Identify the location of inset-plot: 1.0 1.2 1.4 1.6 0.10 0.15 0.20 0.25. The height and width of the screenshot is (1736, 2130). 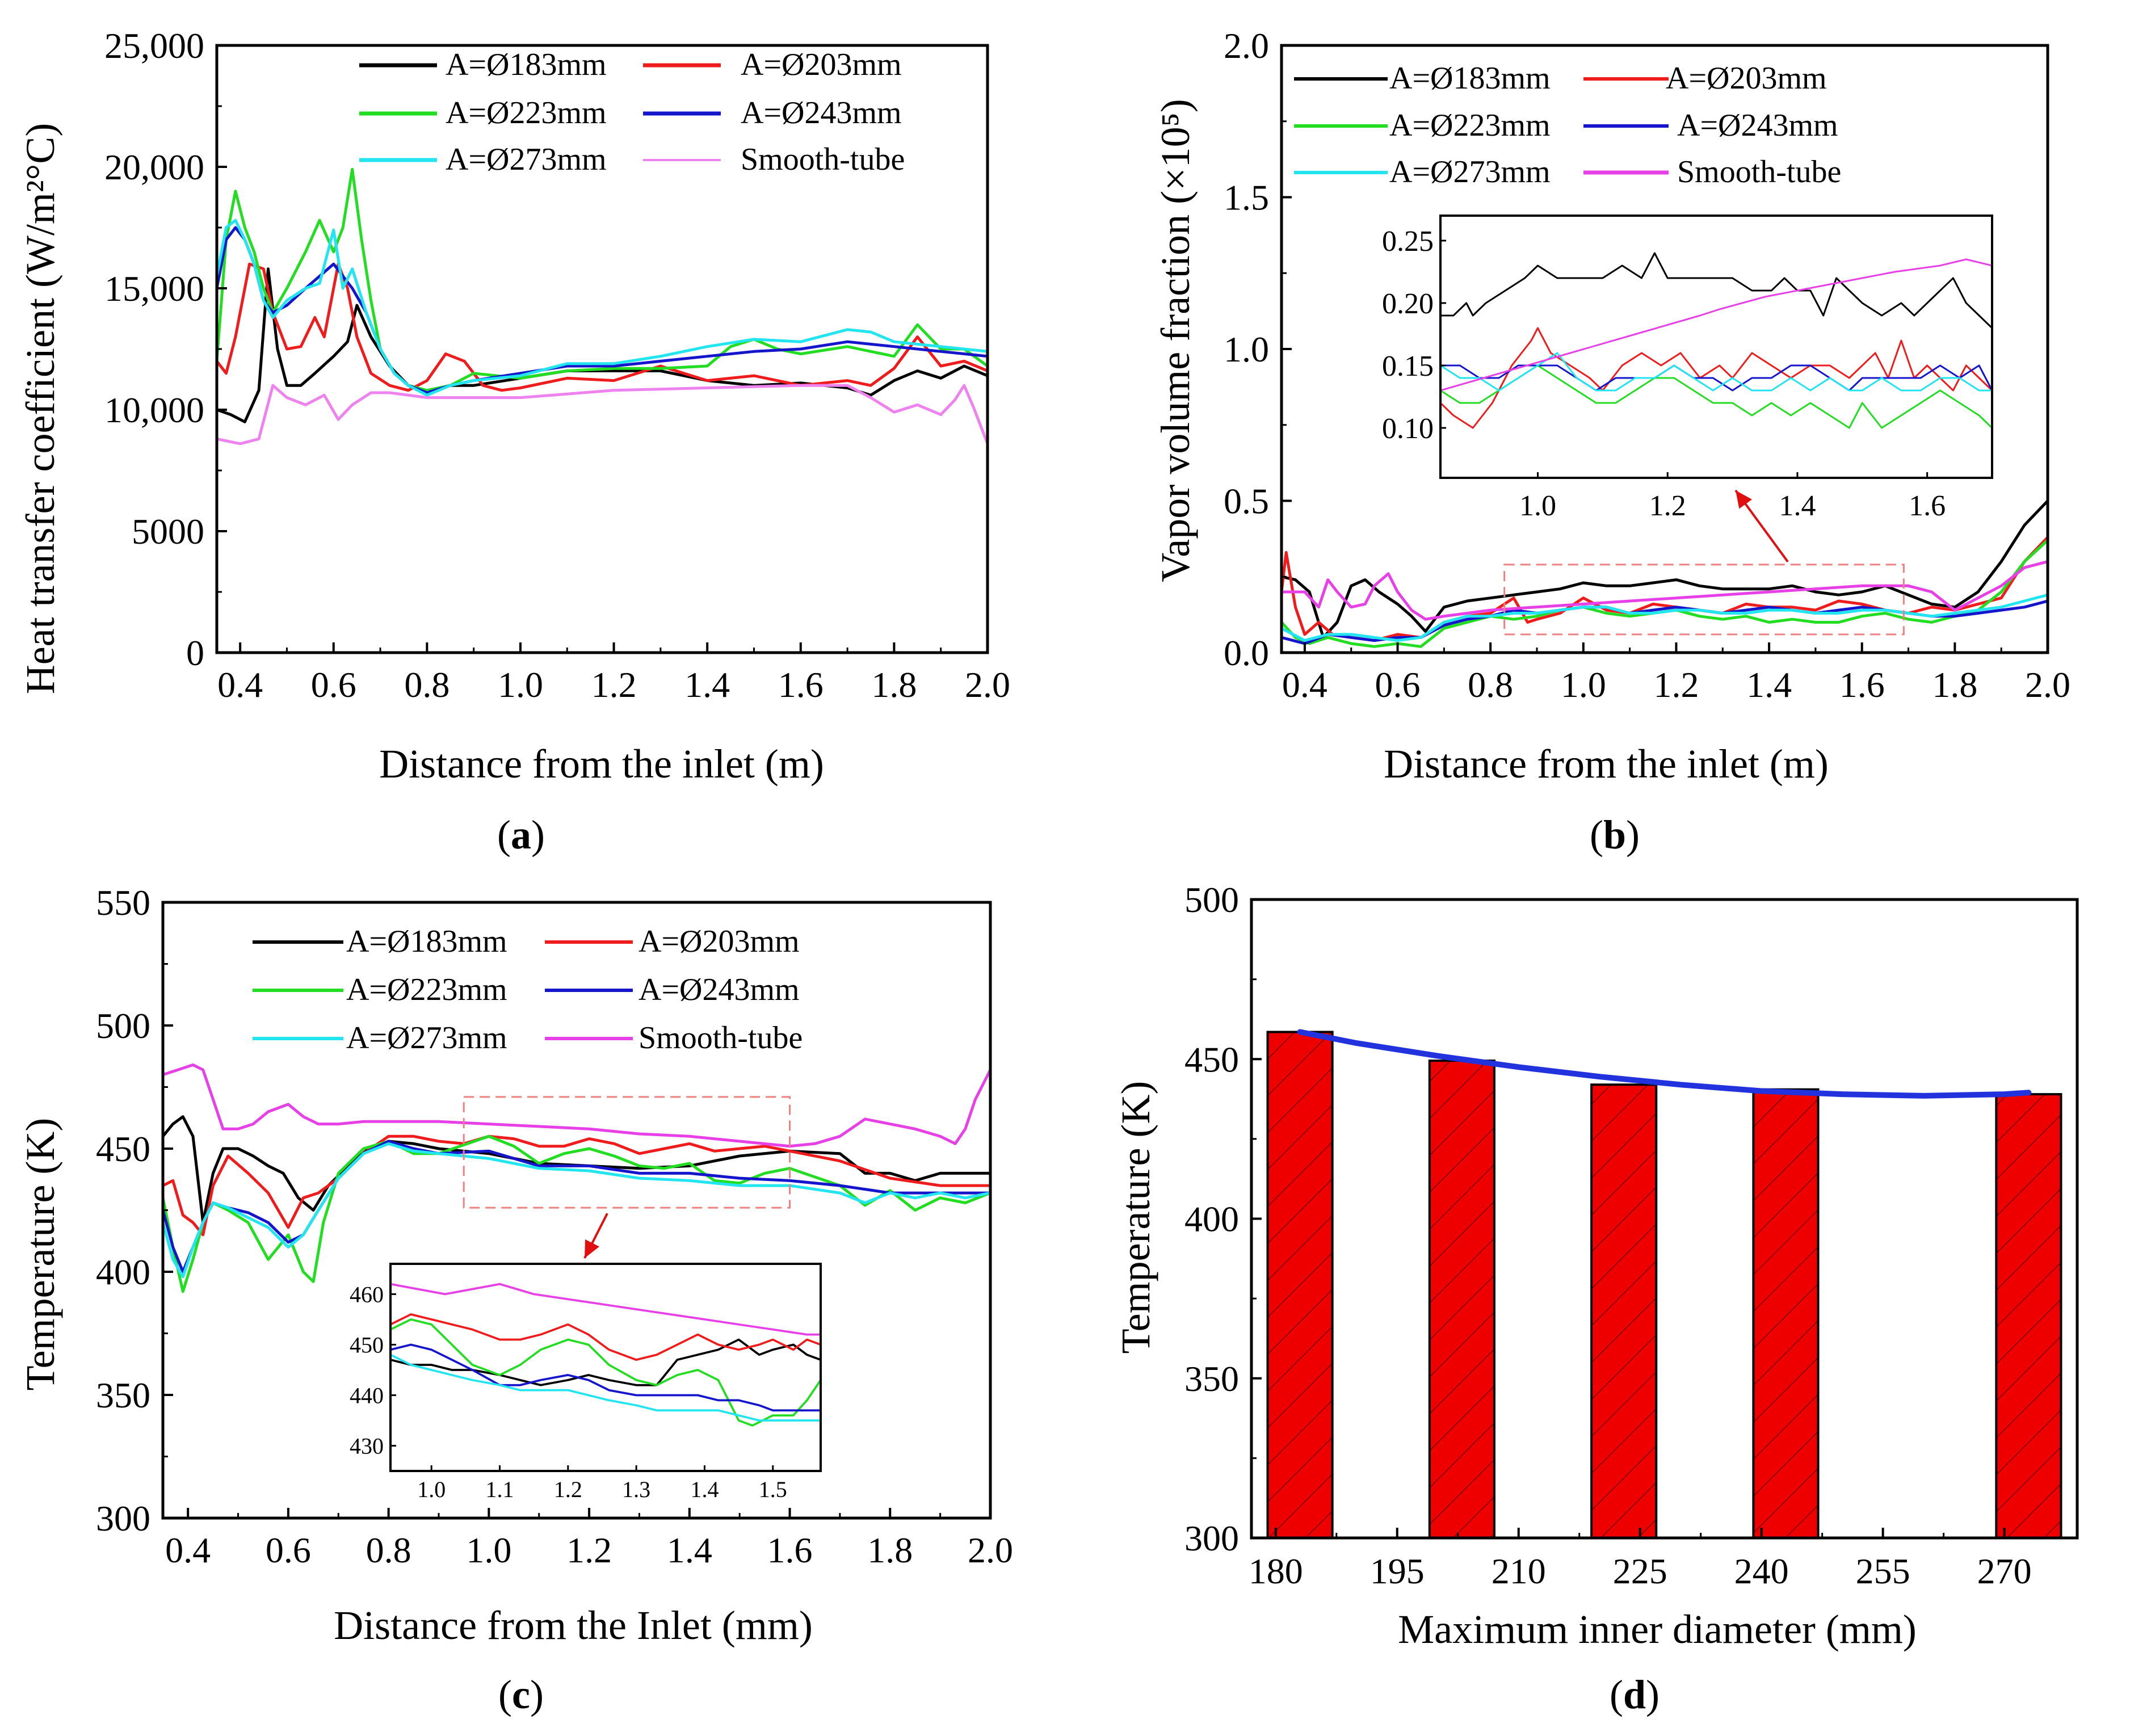
(1687, 368).